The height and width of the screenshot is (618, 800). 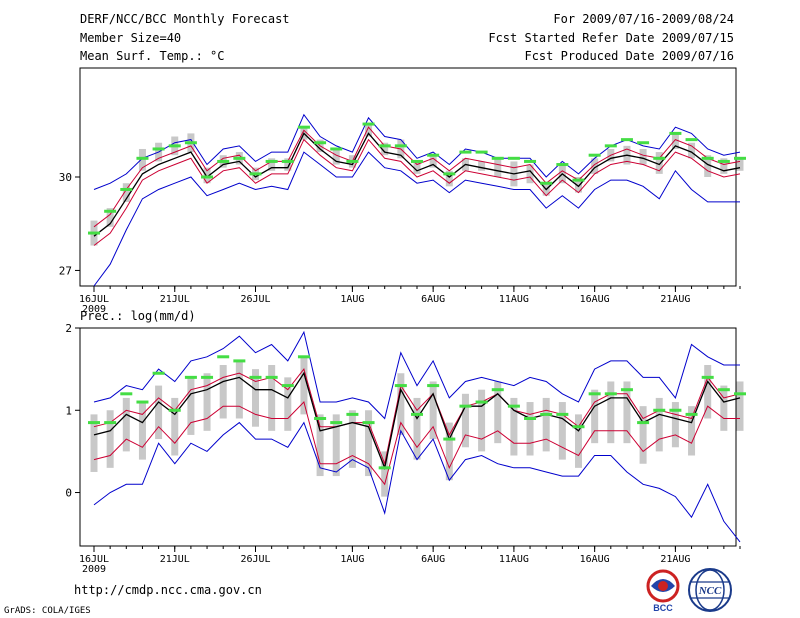 I want to click on series-line-lower-red, so click(x=417, y=192).